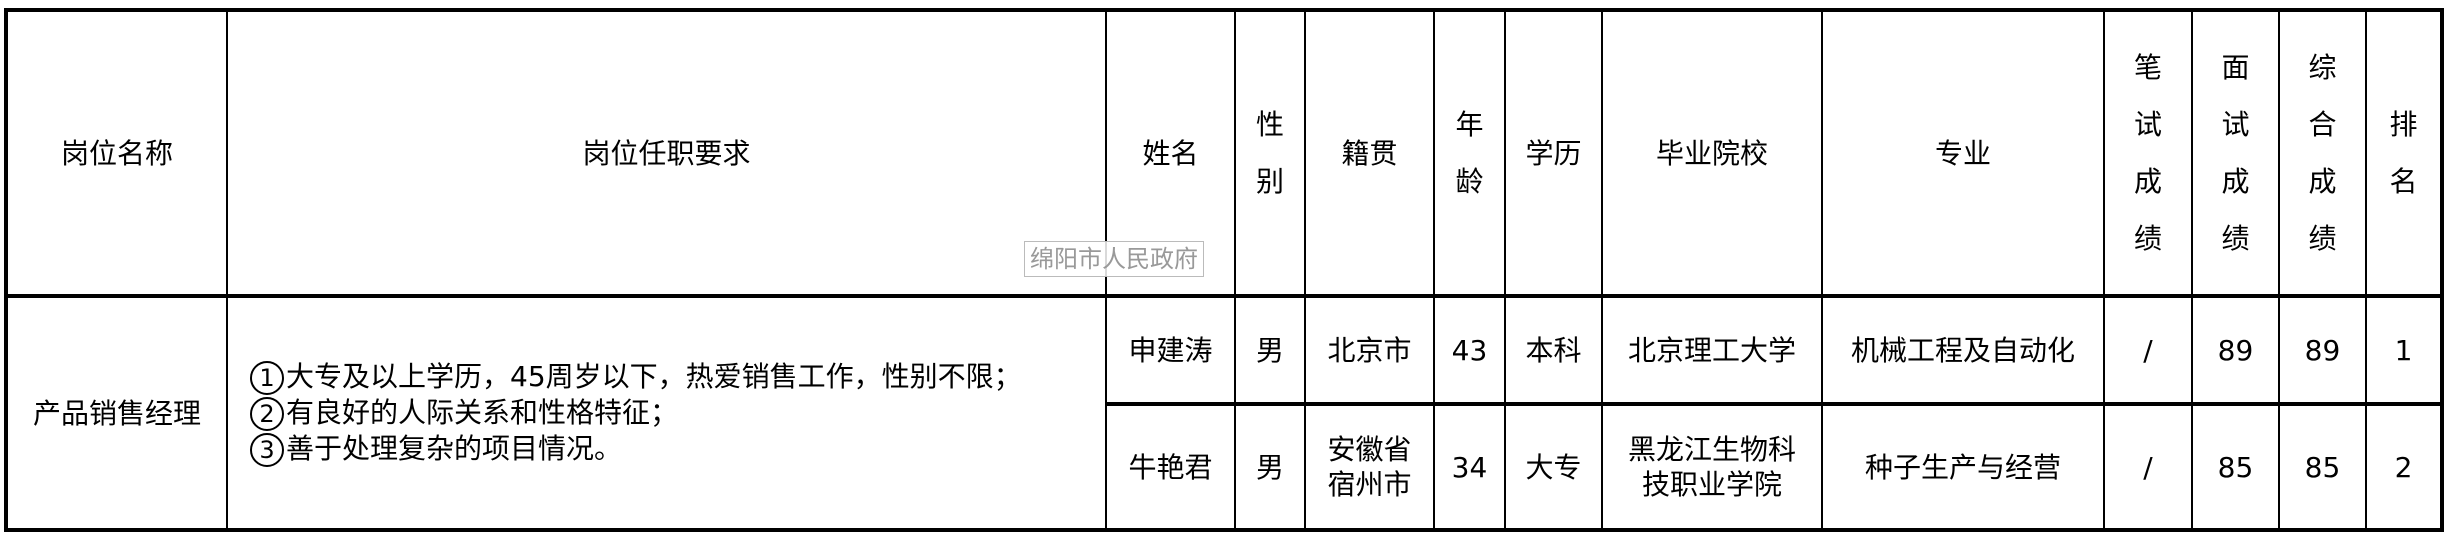  Describe the element at coordinates (1553, 153) in the screenshot. I see `header-education: 学历` at that location.